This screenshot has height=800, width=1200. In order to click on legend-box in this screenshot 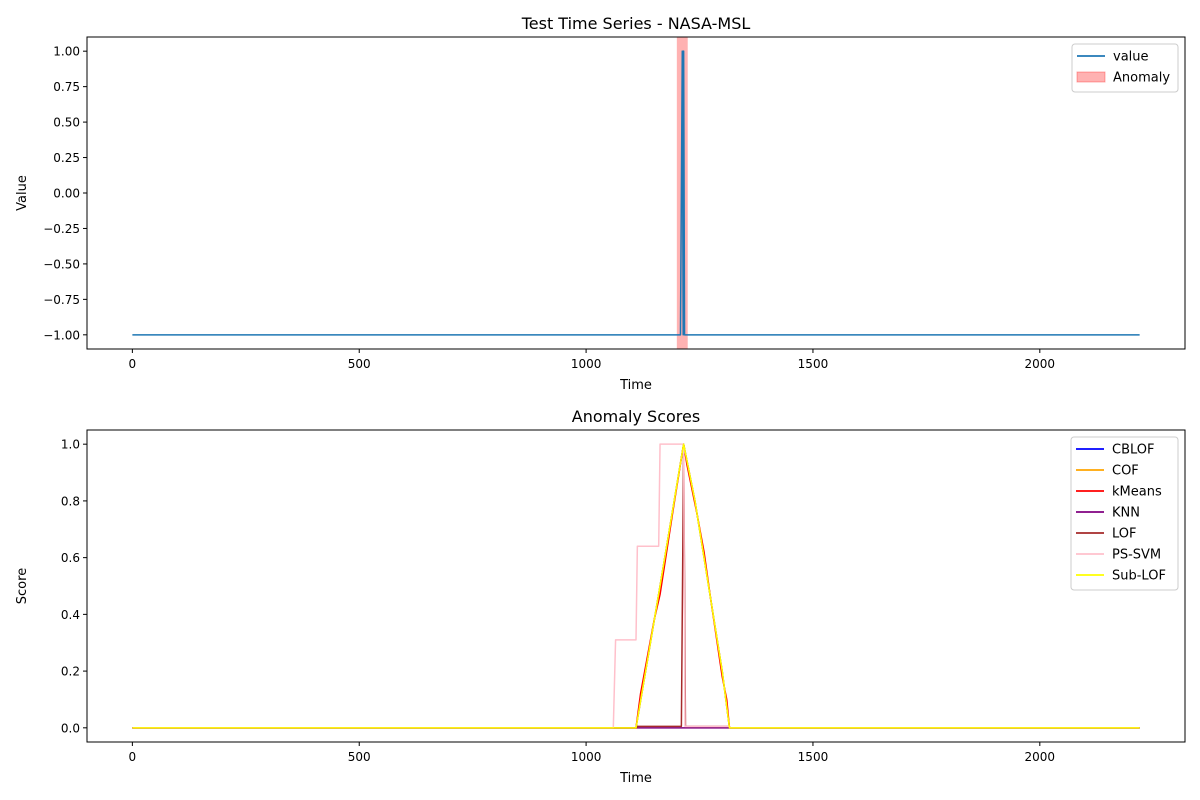, I will do `click(1124, 513)`.